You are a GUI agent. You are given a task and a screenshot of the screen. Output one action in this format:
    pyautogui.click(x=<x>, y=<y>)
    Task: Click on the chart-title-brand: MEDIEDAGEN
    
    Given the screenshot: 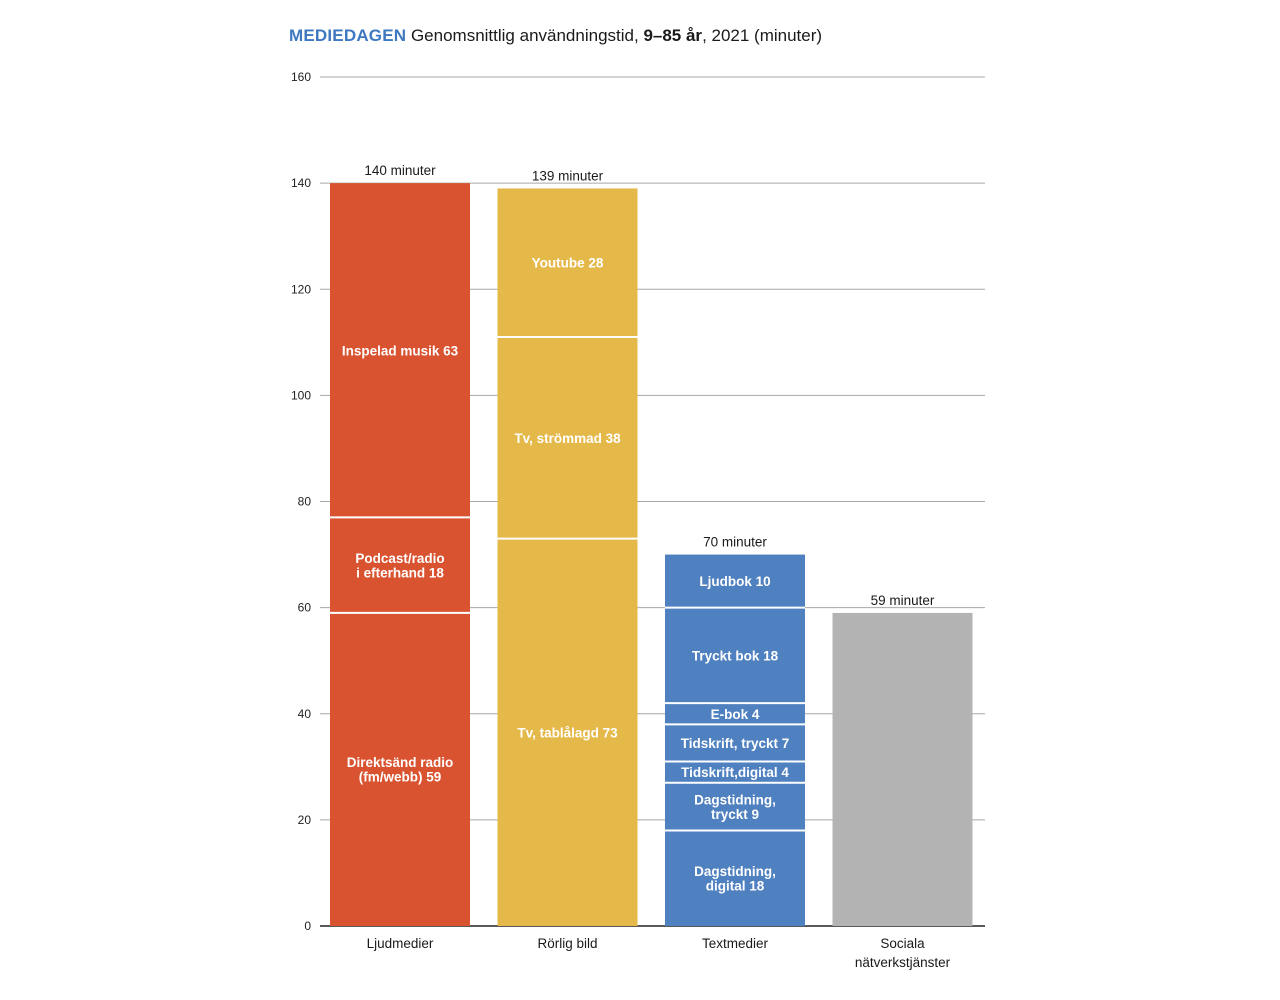 What is the action you would take?
    pyautogui.click(x=348, y=35)
    